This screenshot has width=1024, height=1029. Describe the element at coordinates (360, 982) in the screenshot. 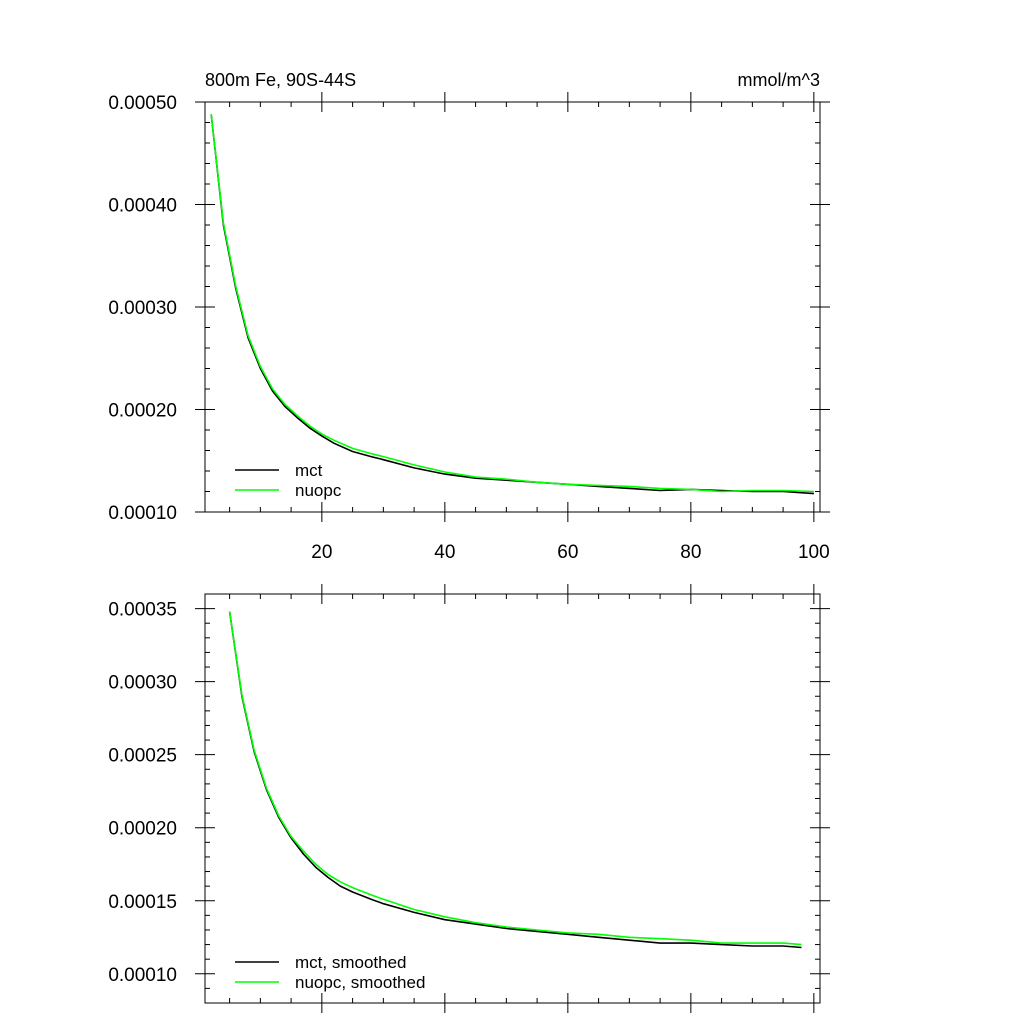

I see `legend-label: nuopc, smoothed` at that location.